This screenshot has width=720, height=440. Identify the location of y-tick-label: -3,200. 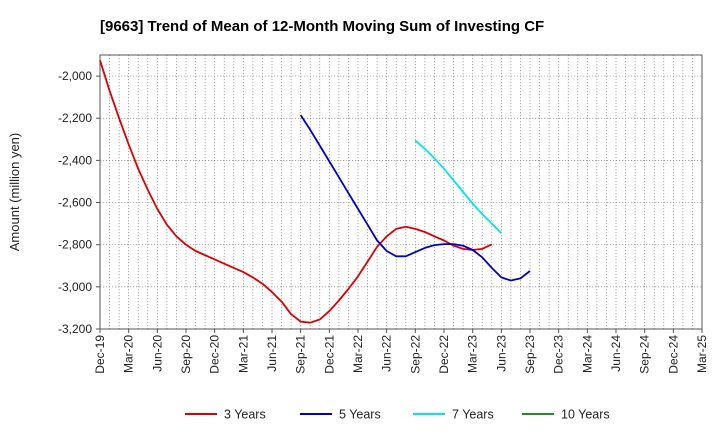
(75, 329).